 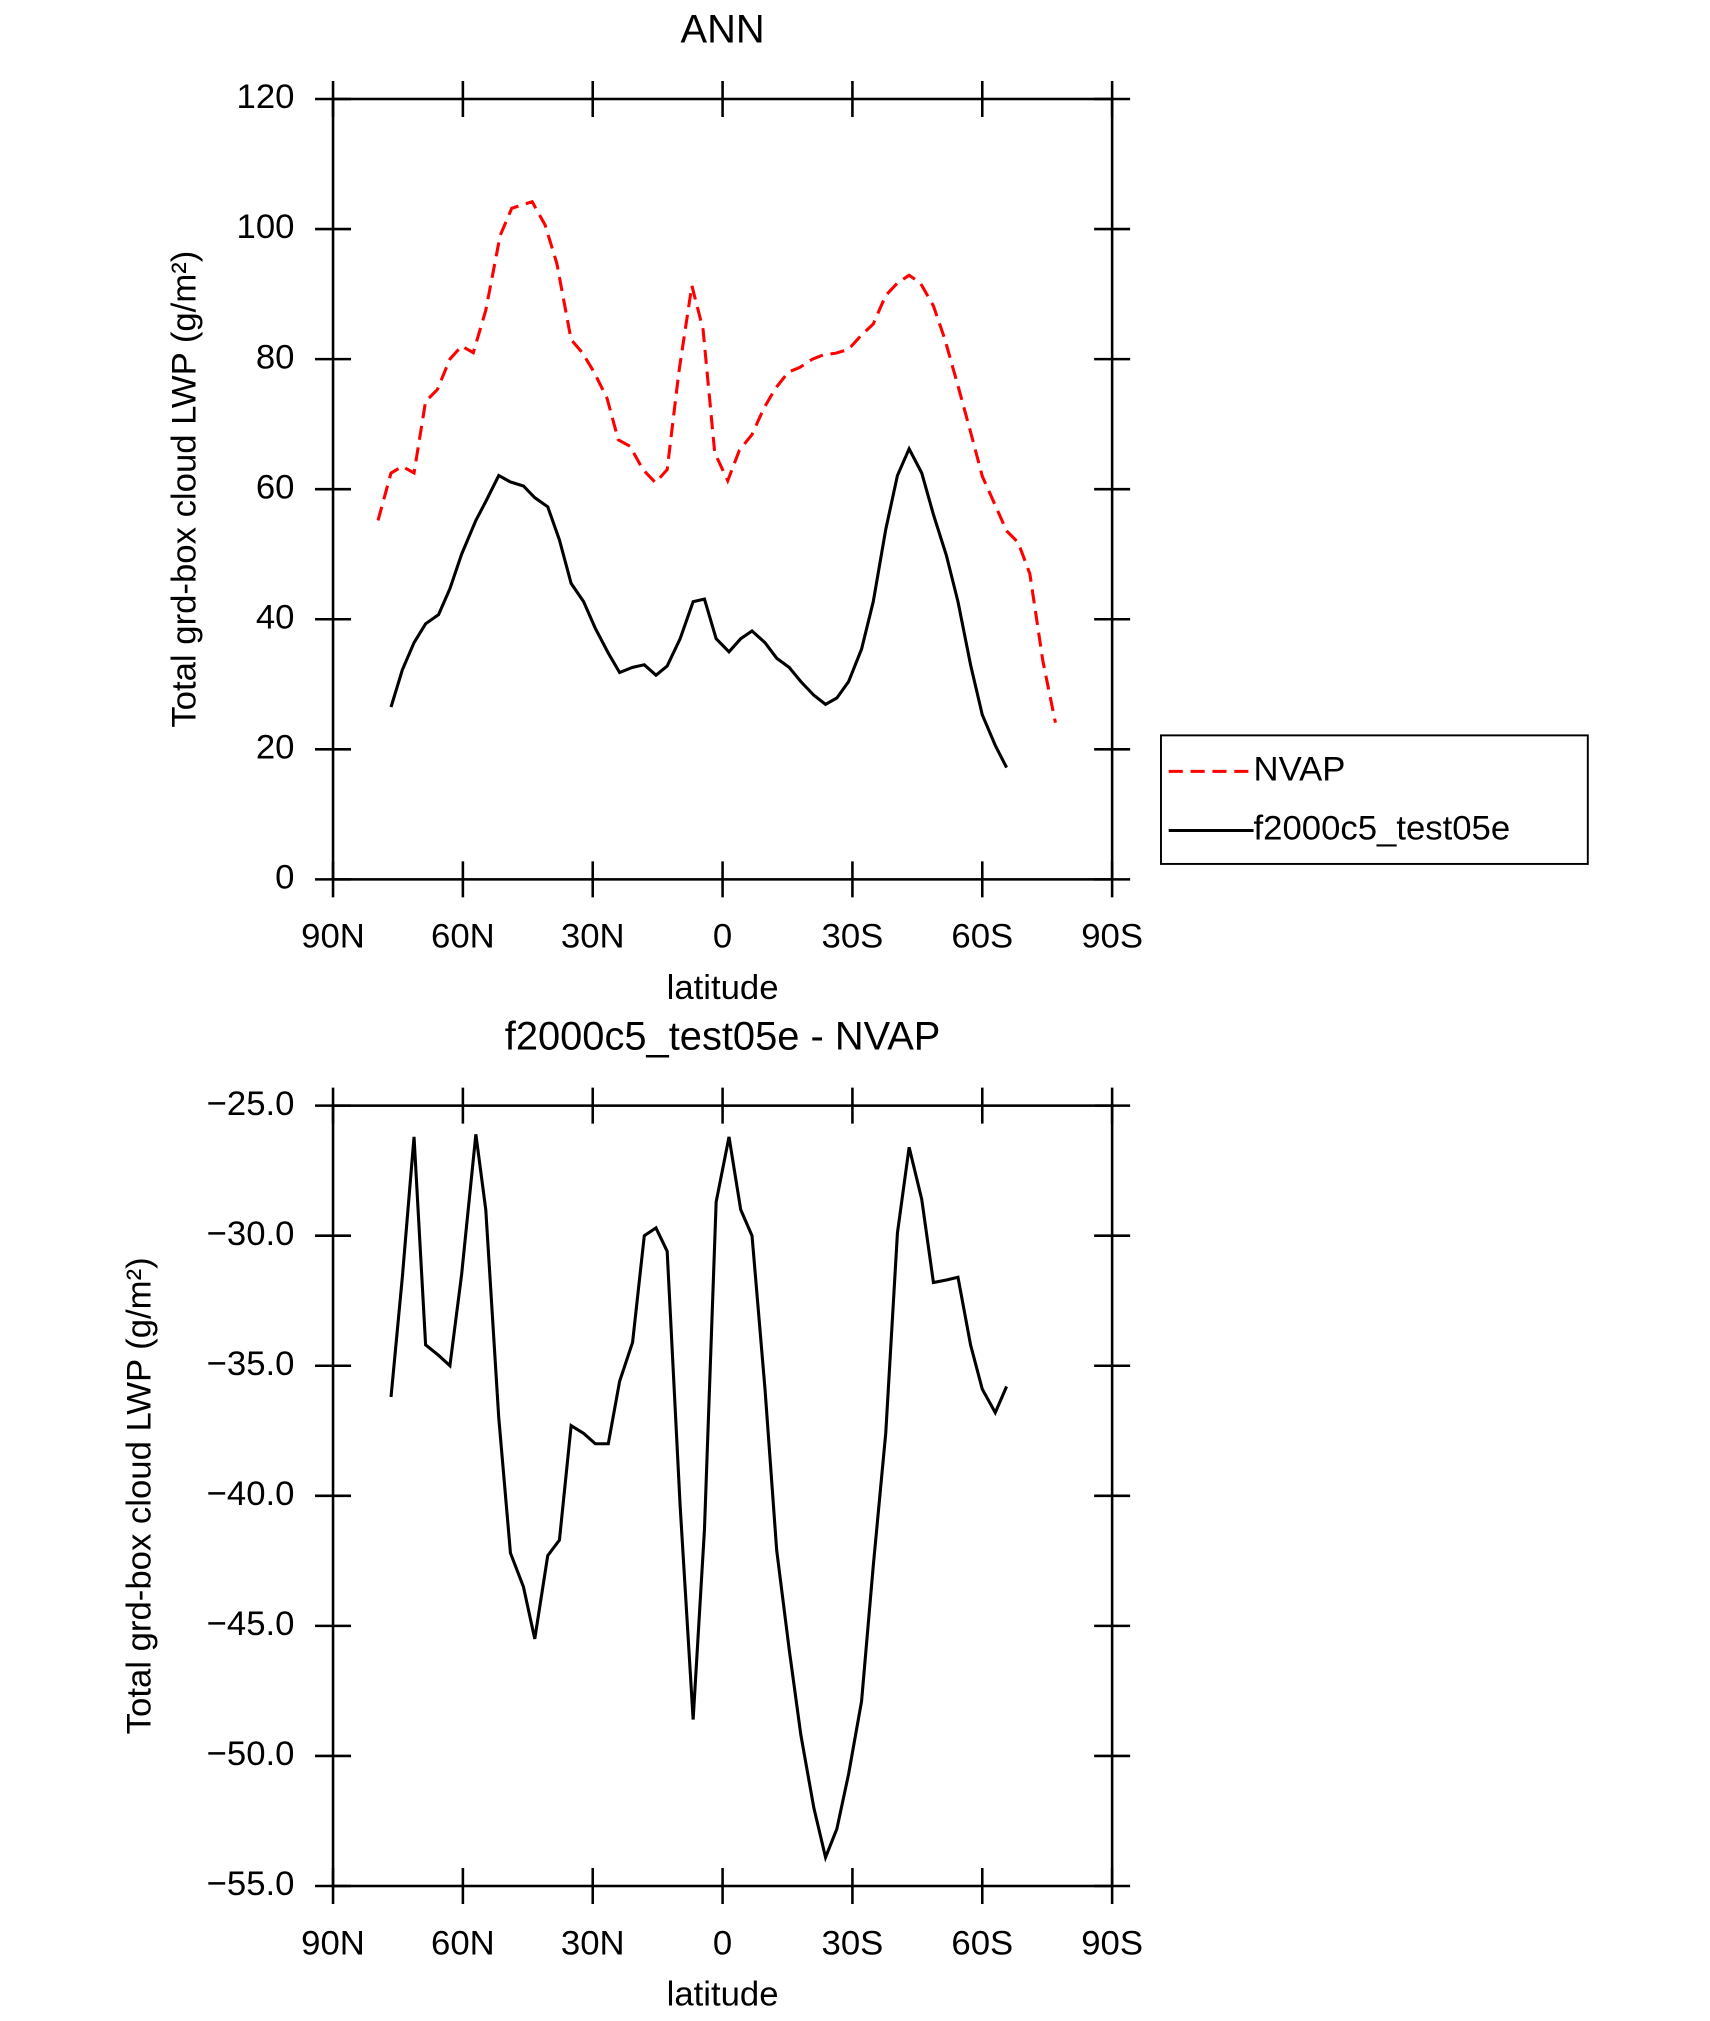 What do you see at coordinates (275, 617) in the screenshot?
I see `y-tick-label: 40` at bounding box center [275, 617].